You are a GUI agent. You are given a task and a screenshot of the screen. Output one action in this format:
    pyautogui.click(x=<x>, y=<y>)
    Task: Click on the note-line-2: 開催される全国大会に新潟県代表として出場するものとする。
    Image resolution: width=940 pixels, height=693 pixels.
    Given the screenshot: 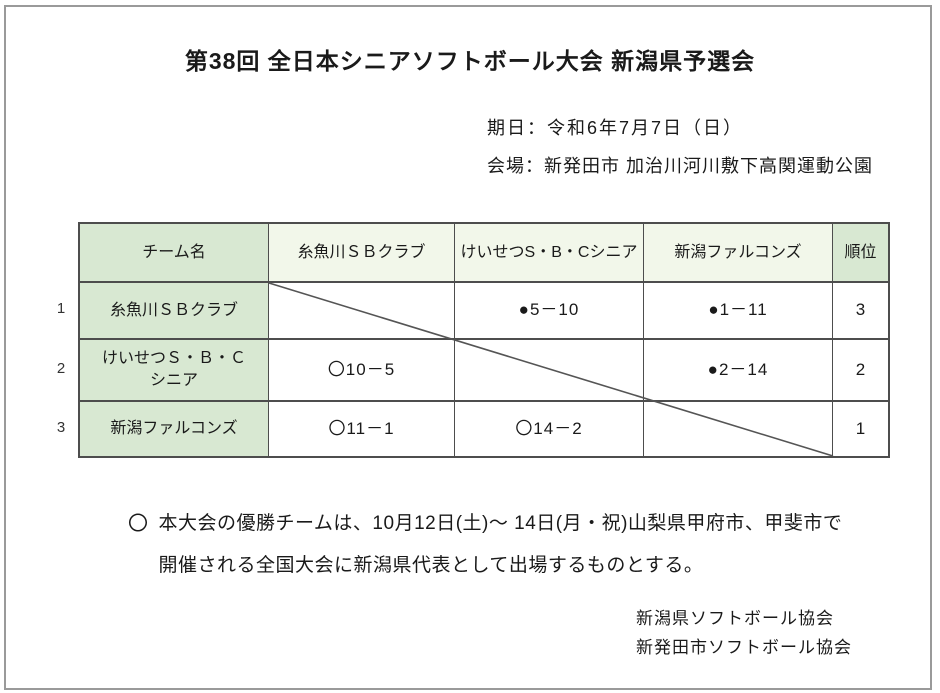 What is the action you would take?
    pyautogui.click(x=431, y=565)
    